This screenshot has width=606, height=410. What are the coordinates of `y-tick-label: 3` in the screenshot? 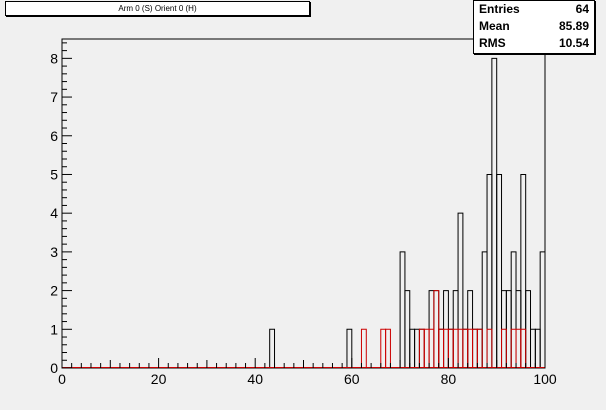 It's located at (54, 252).